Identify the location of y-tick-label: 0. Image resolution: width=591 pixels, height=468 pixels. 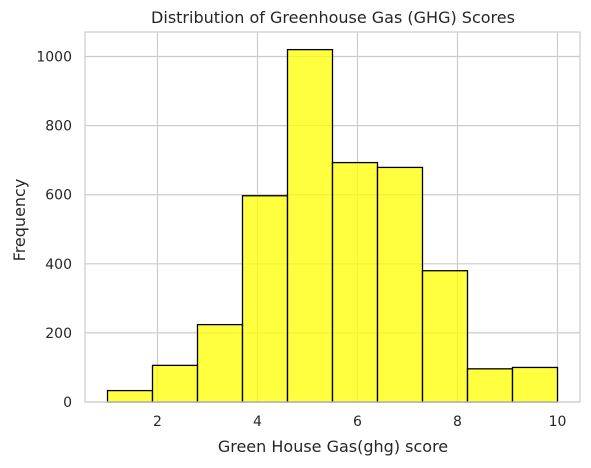
(67, 403).